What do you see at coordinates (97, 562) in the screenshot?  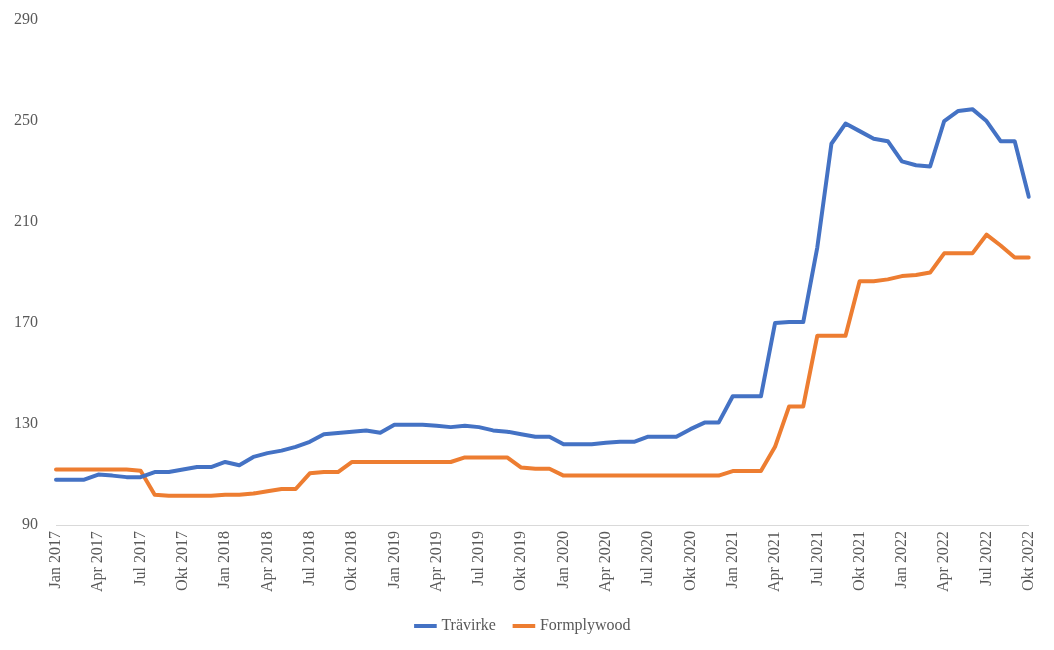 I see `x-tick-label: Apr 2017` at bounding box center [97, 562].